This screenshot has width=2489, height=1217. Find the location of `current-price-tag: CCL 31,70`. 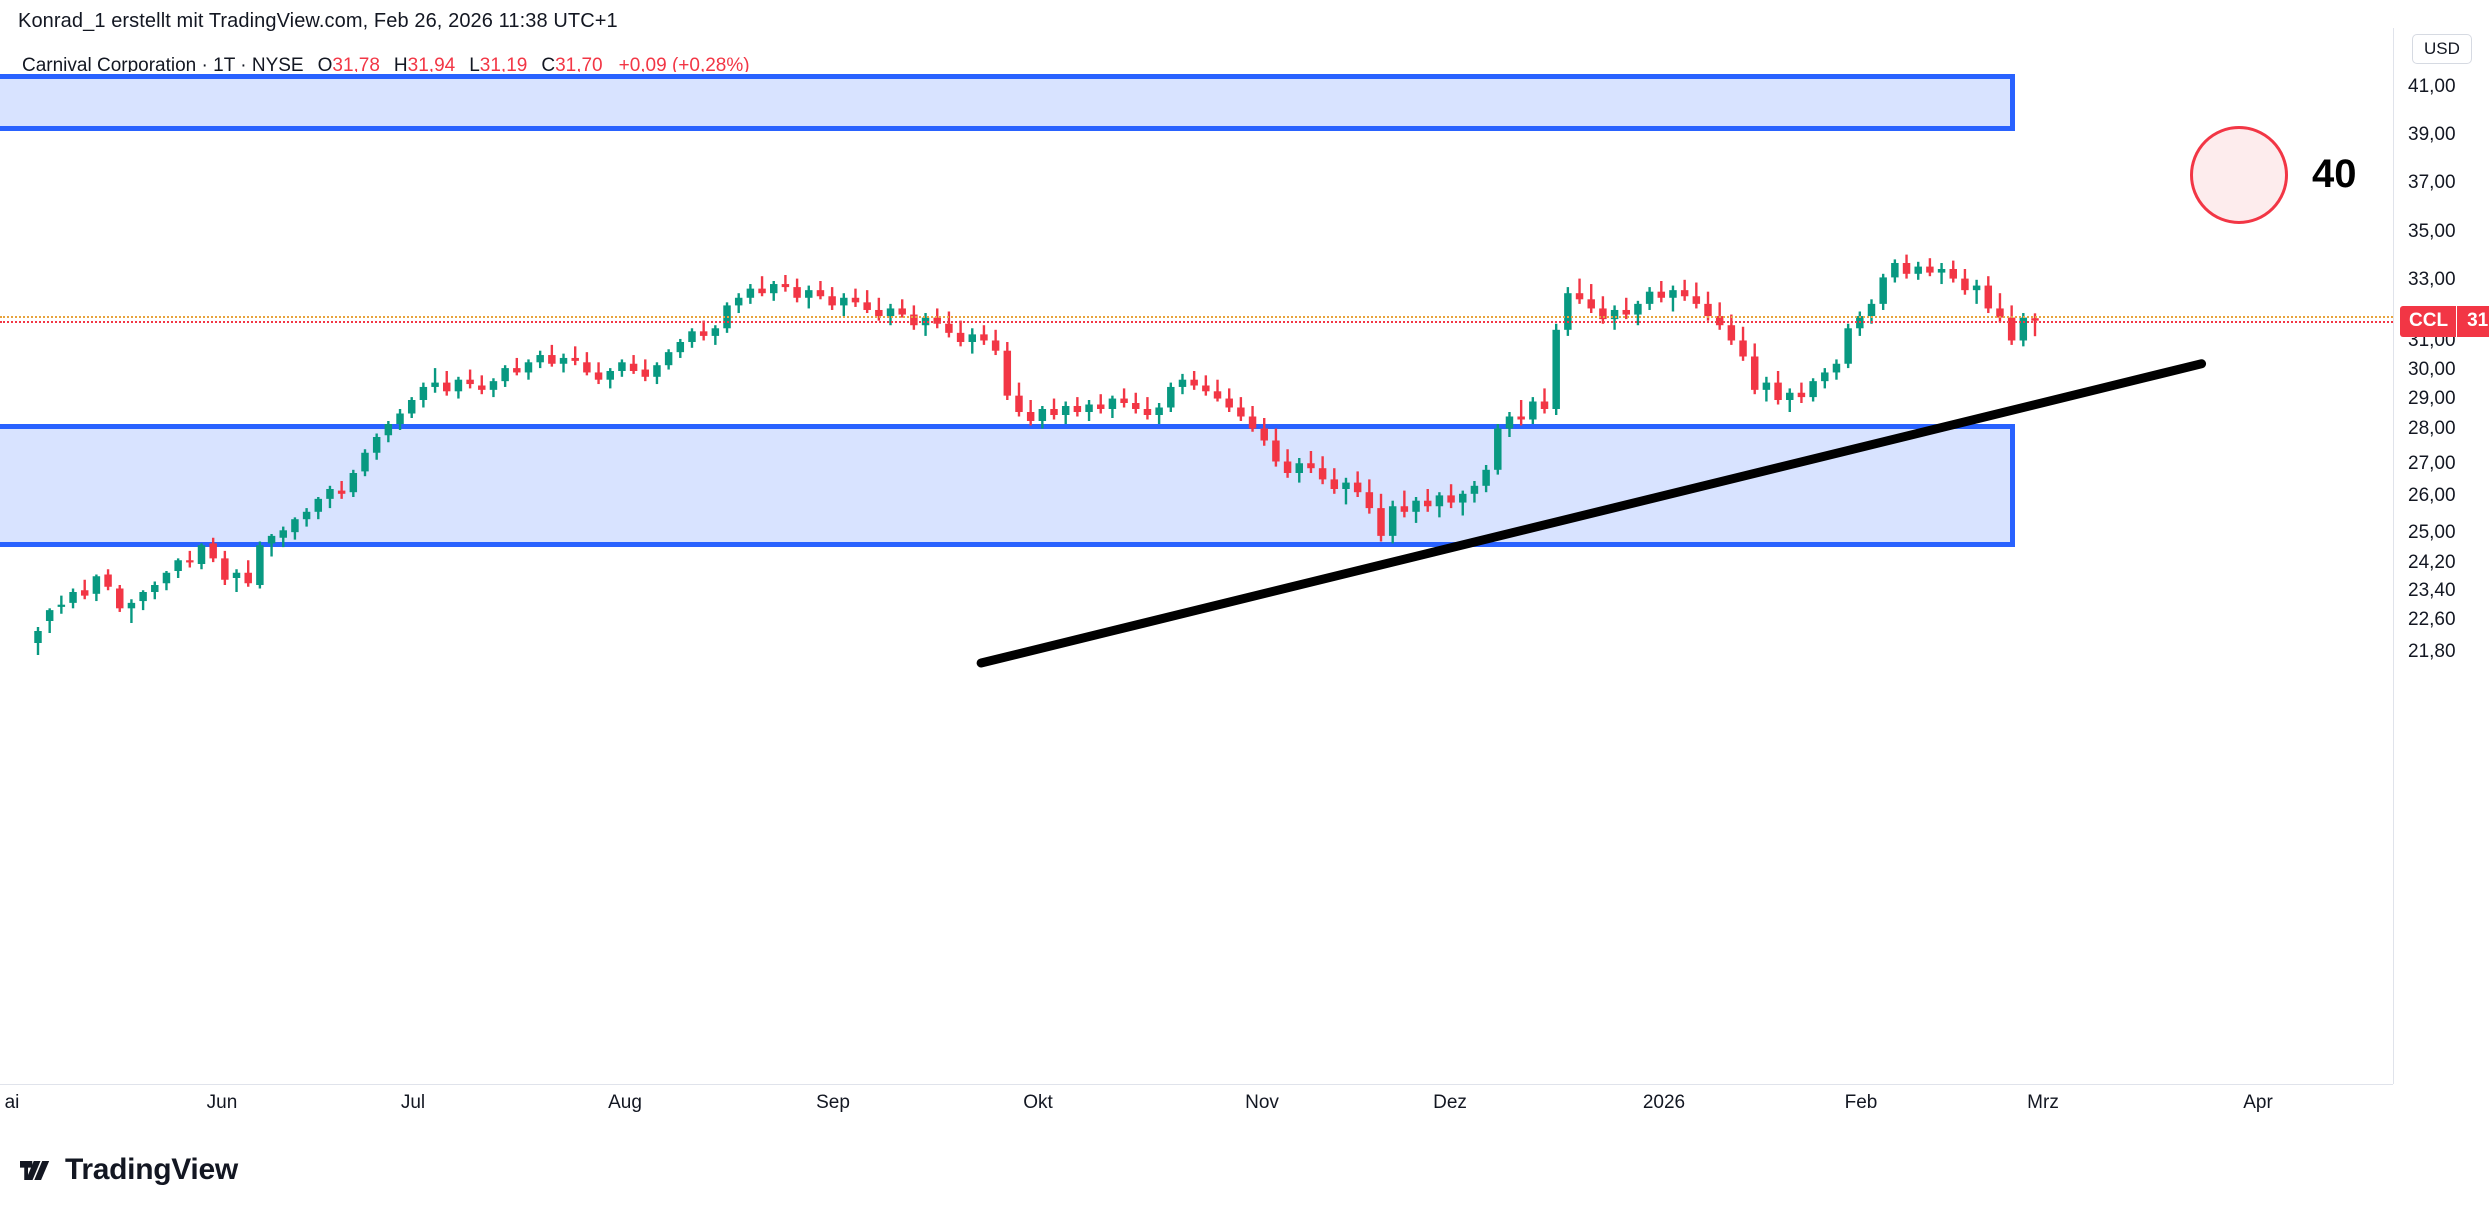

current-price-tag: CCL 31,70 is located at coordinates (2444, 321).